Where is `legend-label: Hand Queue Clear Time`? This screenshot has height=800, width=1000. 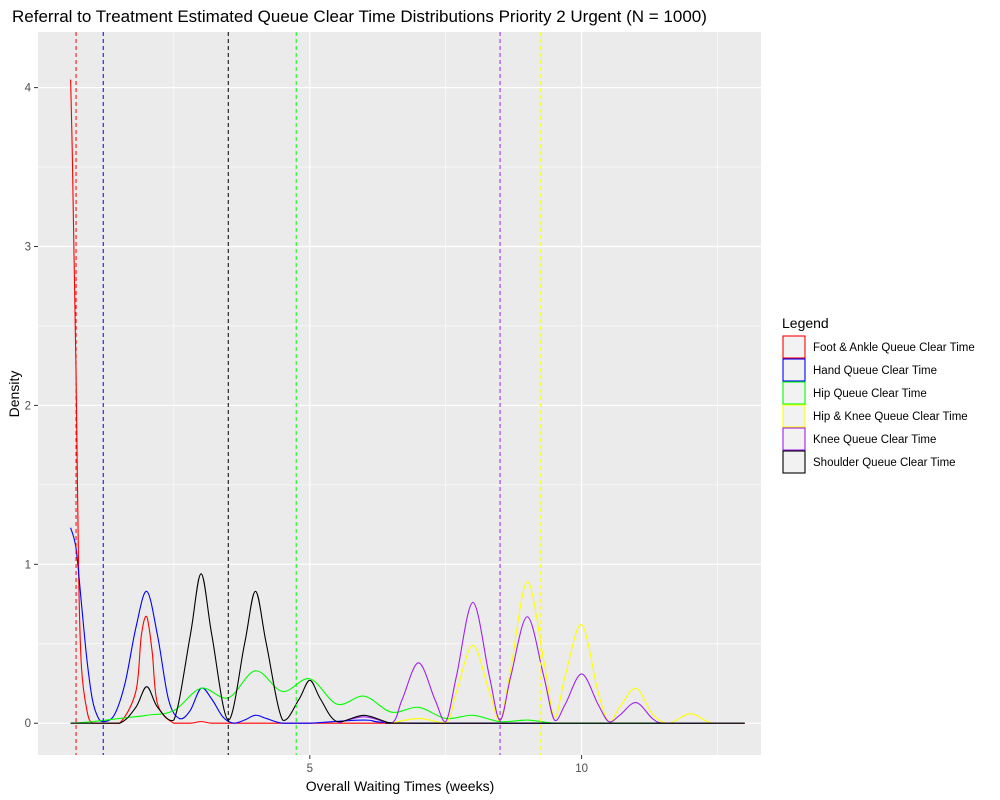
legend-label: Hand Queue Clear Time is located at coordinates (875, 371).